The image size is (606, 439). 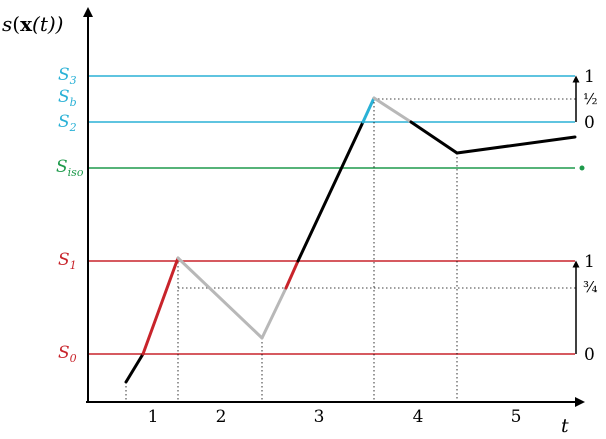 What do you see at coordinates (589, 77) in the screenshot?
I see `scale-upper-top: 1` at bounding box center [589, 77].